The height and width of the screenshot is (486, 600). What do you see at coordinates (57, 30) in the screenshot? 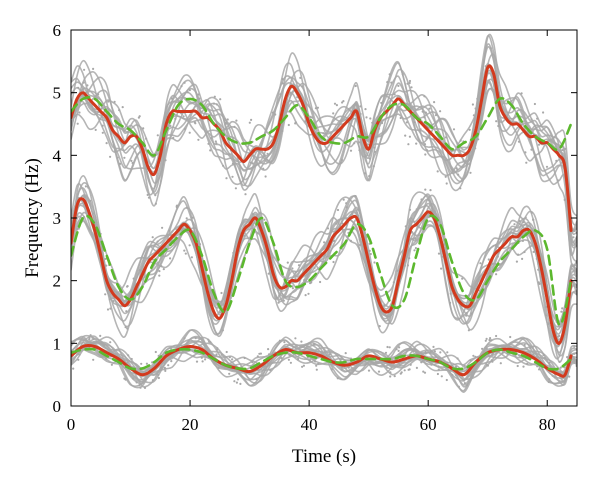
I see `y-tick-label: 6` at bounding box center [57, 30].